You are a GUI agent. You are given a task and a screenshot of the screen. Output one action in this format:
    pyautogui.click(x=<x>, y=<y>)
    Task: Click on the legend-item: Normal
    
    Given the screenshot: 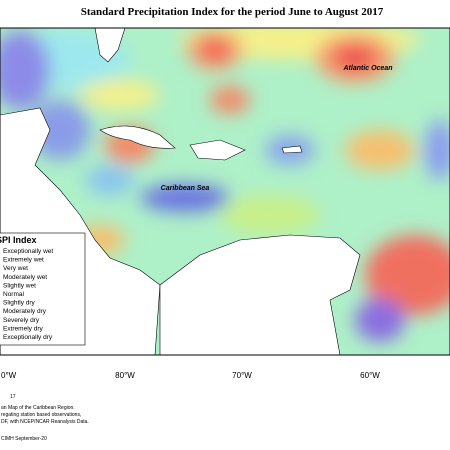 What is the action you would take?
    pyautogui.click(x=14, y=294)
    